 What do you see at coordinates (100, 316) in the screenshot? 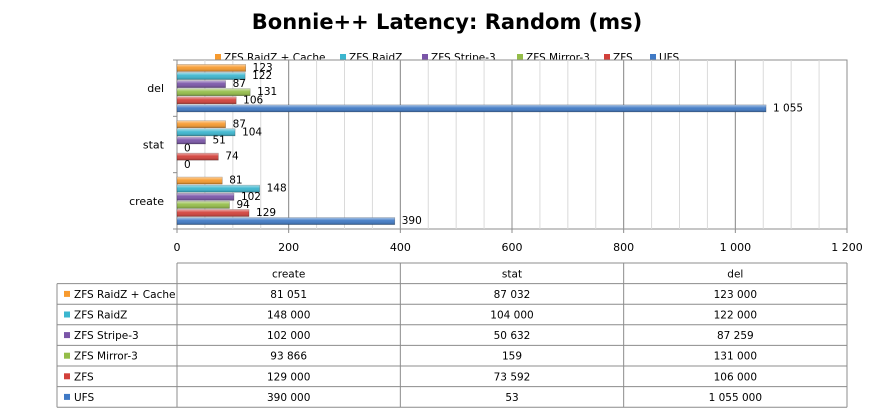
I see `table-series-label-zfs-raidz: ZFS RaidZ` at bounding box center [100, 316].